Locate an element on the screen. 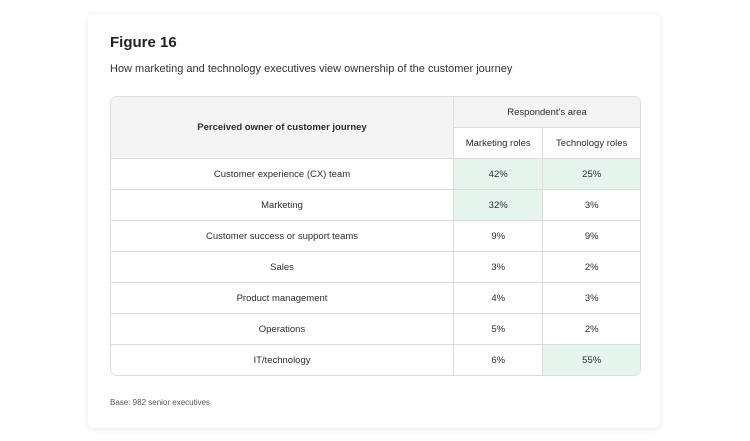 The height and width of the screenshot is (441, 750). owner-cell: Marketing is located at coordinates (282, 205).